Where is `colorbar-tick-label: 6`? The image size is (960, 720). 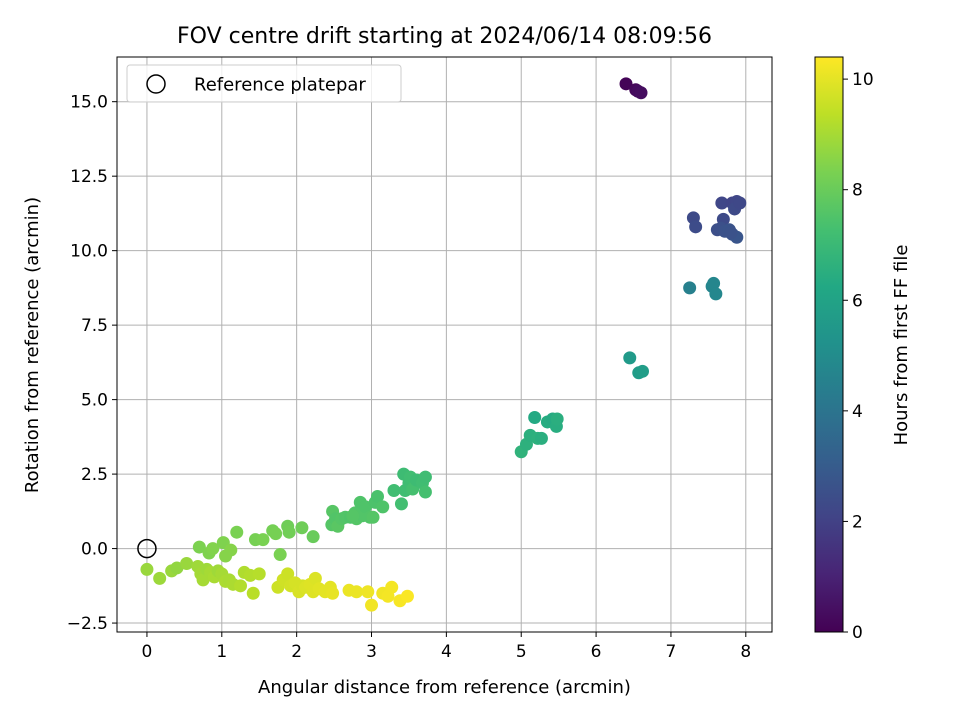 colorbar-tick-label: 6 is located at coordinates (857, 301).